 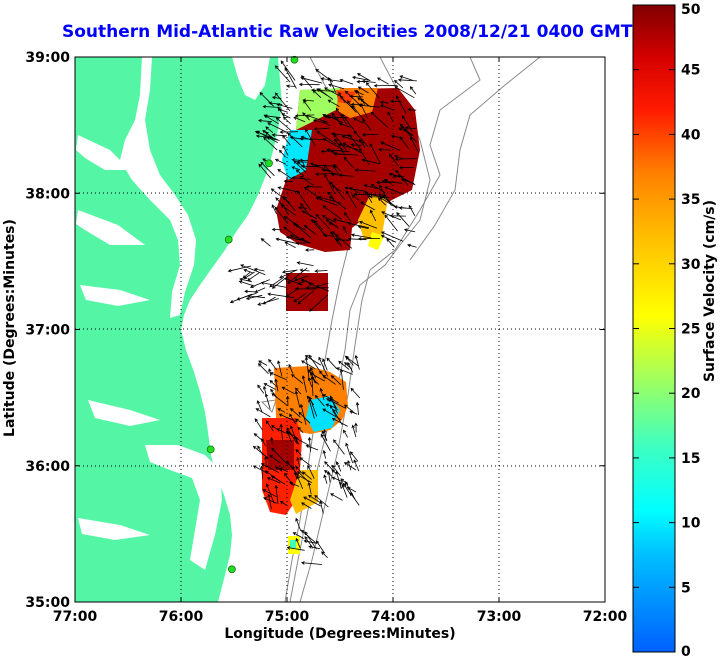 I want to click on y-tick-label: 36:00, so click(x=47, y=467).